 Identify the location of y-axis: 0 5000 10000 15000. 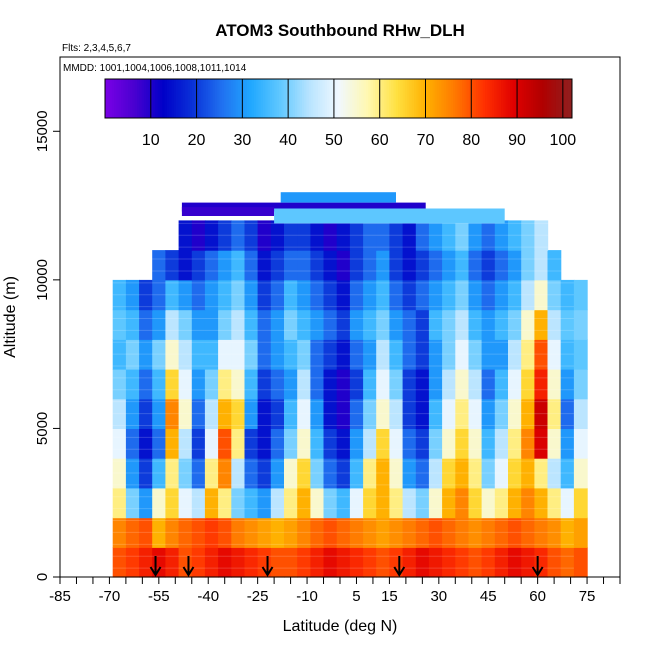
(47, 345).